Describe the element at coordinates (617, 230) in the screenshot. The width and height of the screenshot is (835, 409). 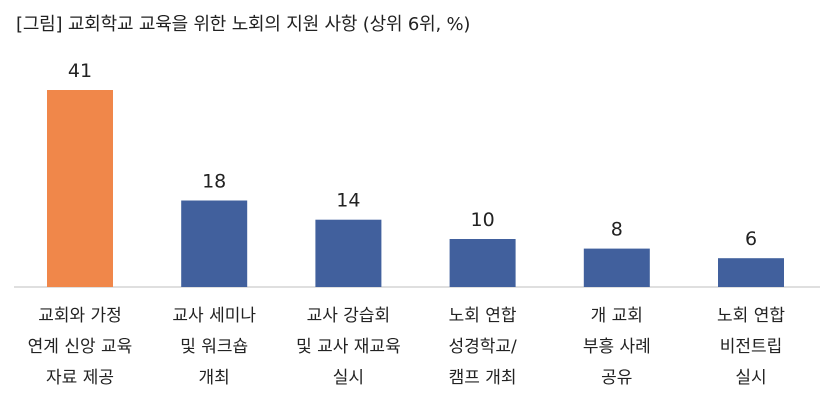
I see `data-label-5: 8` at that location.